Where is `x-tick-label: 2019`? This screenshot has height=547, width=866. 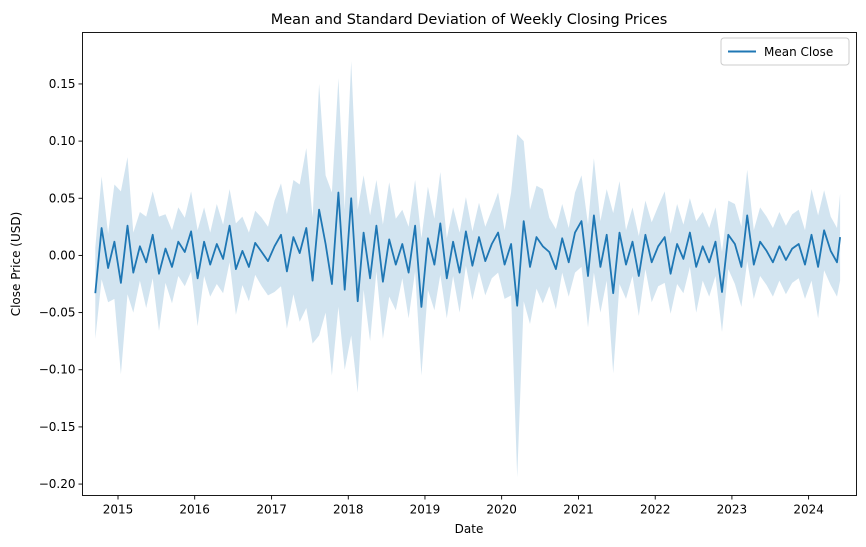 x-tick-label: 2019 is located at coordinates (425, 510).